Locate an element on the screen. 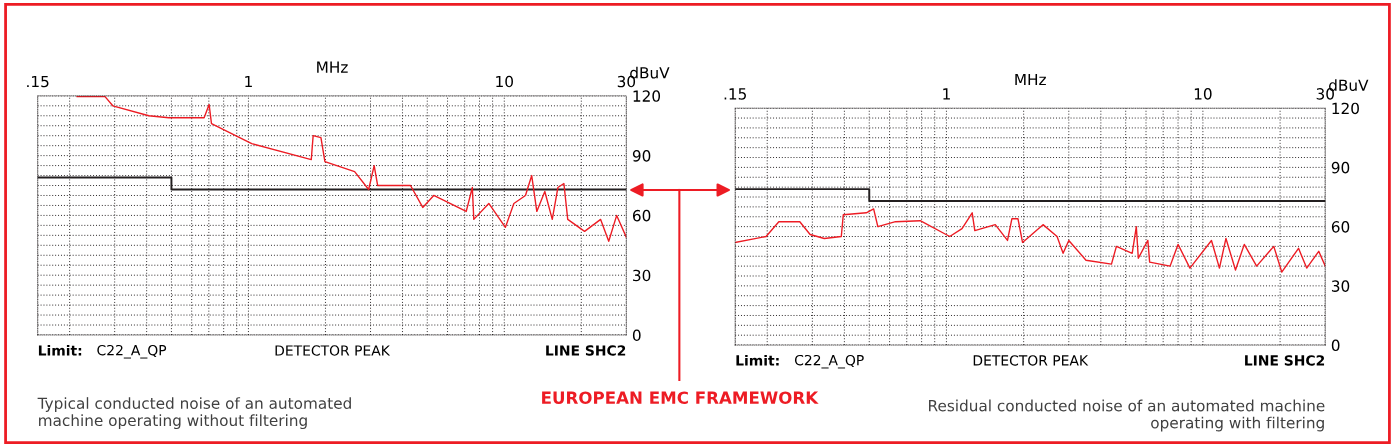 This screenshot has width=1395, height=447. text: EUROPEAN EMC FRAMEWORK is located at coordinates (680, 398).